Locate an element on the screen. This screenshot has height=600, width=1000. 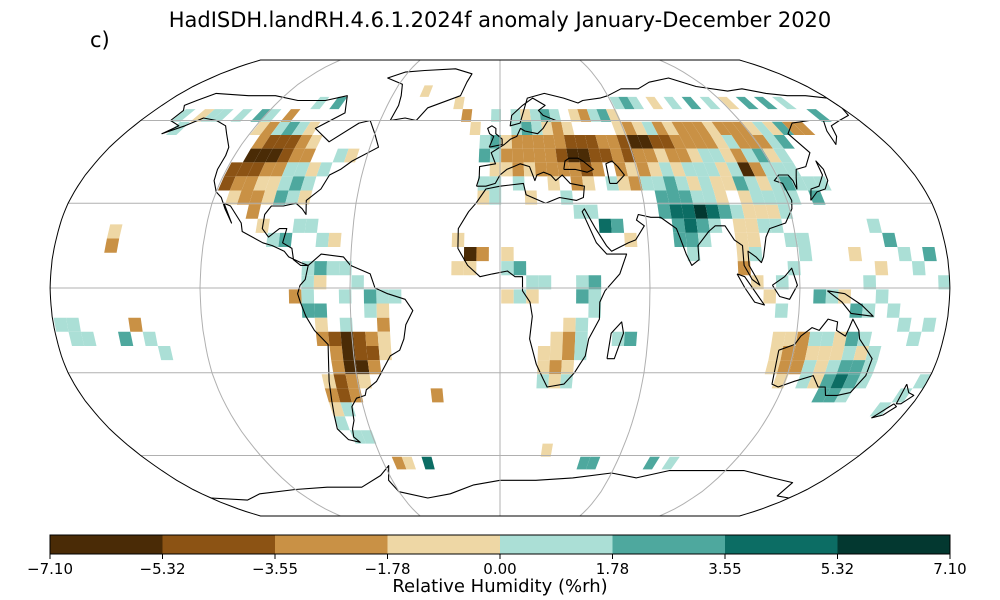
meridian-gridline is located at coordinates (615, 288).